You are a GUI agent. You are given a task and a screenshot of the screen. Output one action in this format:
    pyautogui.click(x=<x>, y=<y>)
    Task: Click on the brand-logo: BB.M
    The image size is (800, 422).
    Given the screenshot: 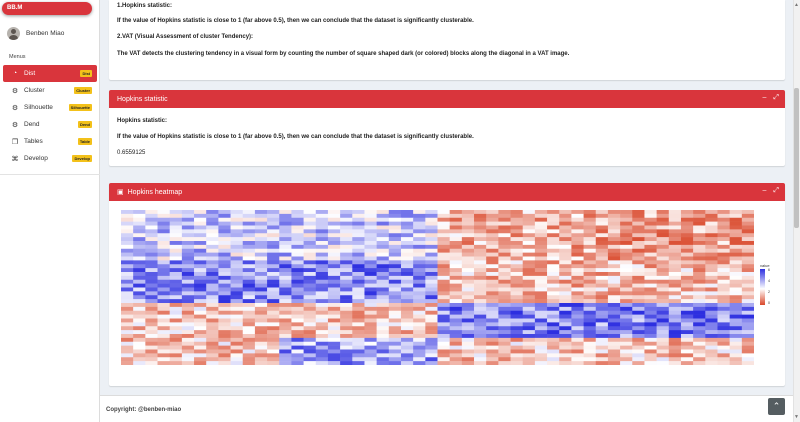 What is the action you would take?
    pyautogui.click(x=47, y=8)
    